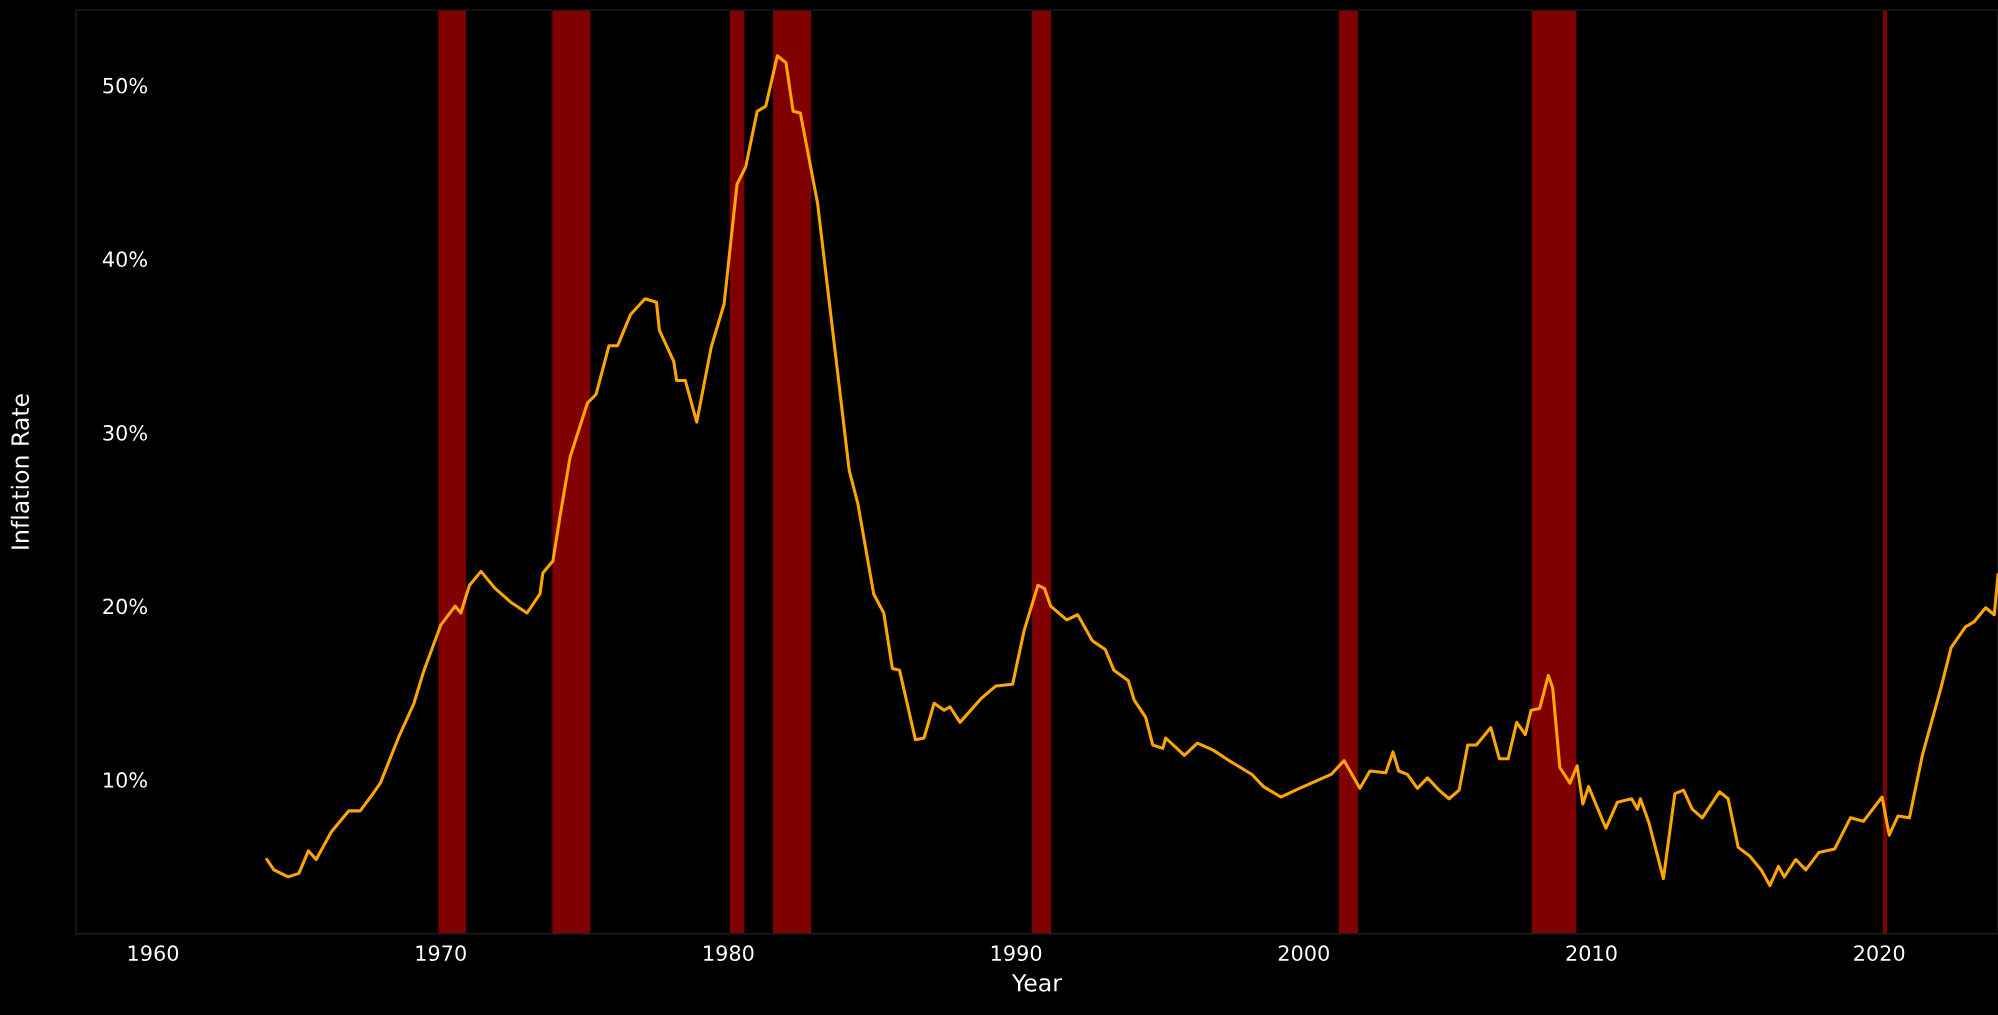 The image size is (1998, 1015). I want to click on x-tick-label: 1970, so click(441, 953).